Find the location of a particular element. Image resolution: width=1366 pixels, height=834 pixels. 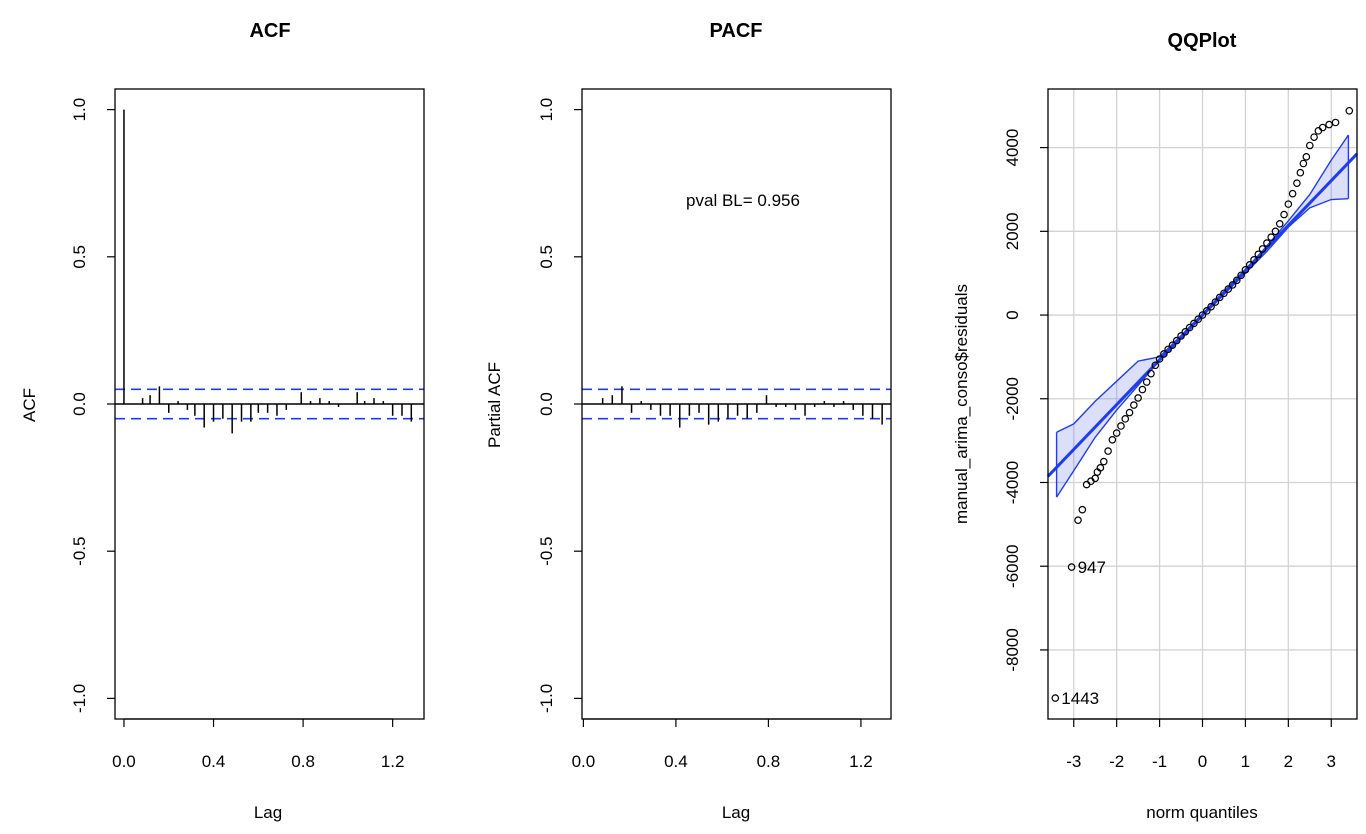

acf-confidence-lines is located at coordinates (269, 404).